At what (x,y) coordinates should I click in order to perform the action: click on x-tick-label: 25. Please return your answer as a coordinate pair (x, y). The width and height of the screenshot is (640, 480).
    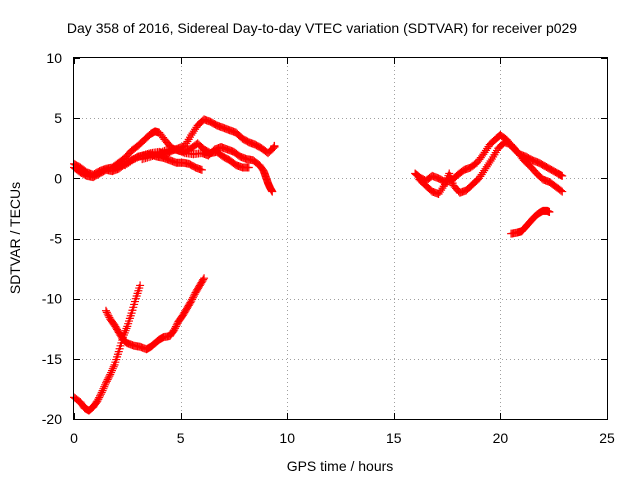
    Looking at the image, I should click on (607, 438).